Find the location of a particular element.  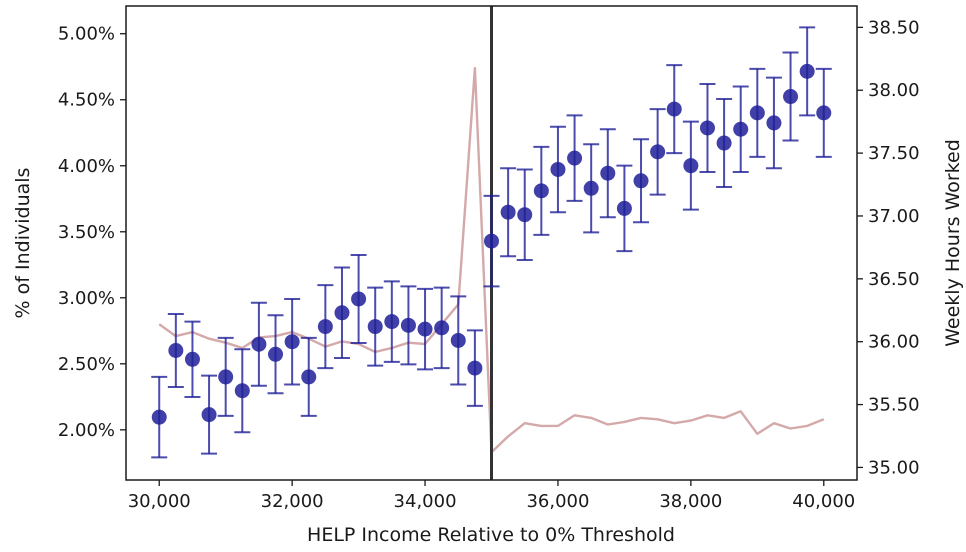

y-right-tick-label: 35.50 is located at coordinates (894, 405).